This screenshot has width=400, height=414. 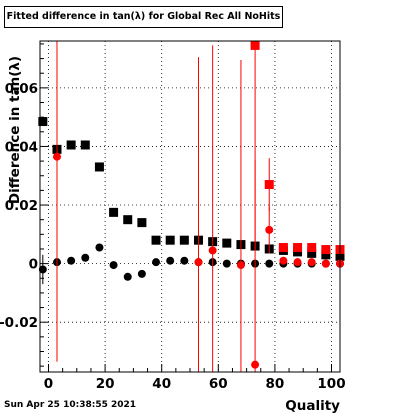 I want to click on timestamp: Sun Apr 25 10:38:55 2021, so click(x=70, y=405).